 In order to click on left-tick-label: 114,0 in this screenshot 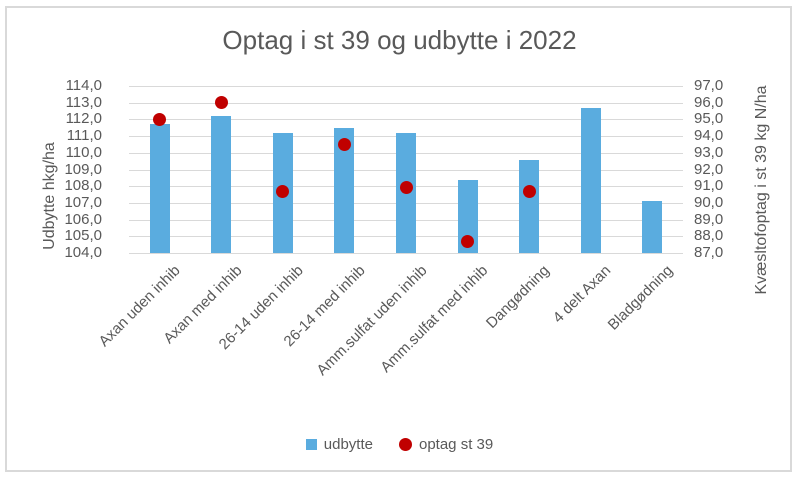, I will do `click(83, 85)`.